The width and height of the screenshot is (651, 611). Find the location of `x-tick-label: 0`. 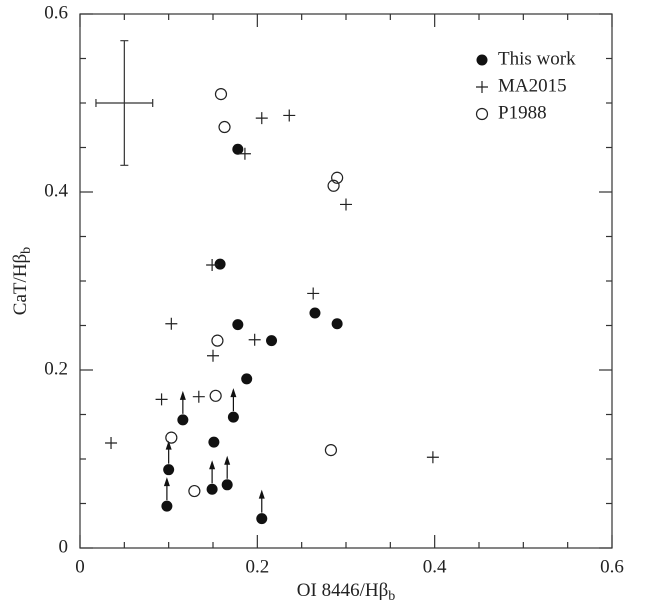

x-tick-label: 0 is located at coordinates (80, 566).